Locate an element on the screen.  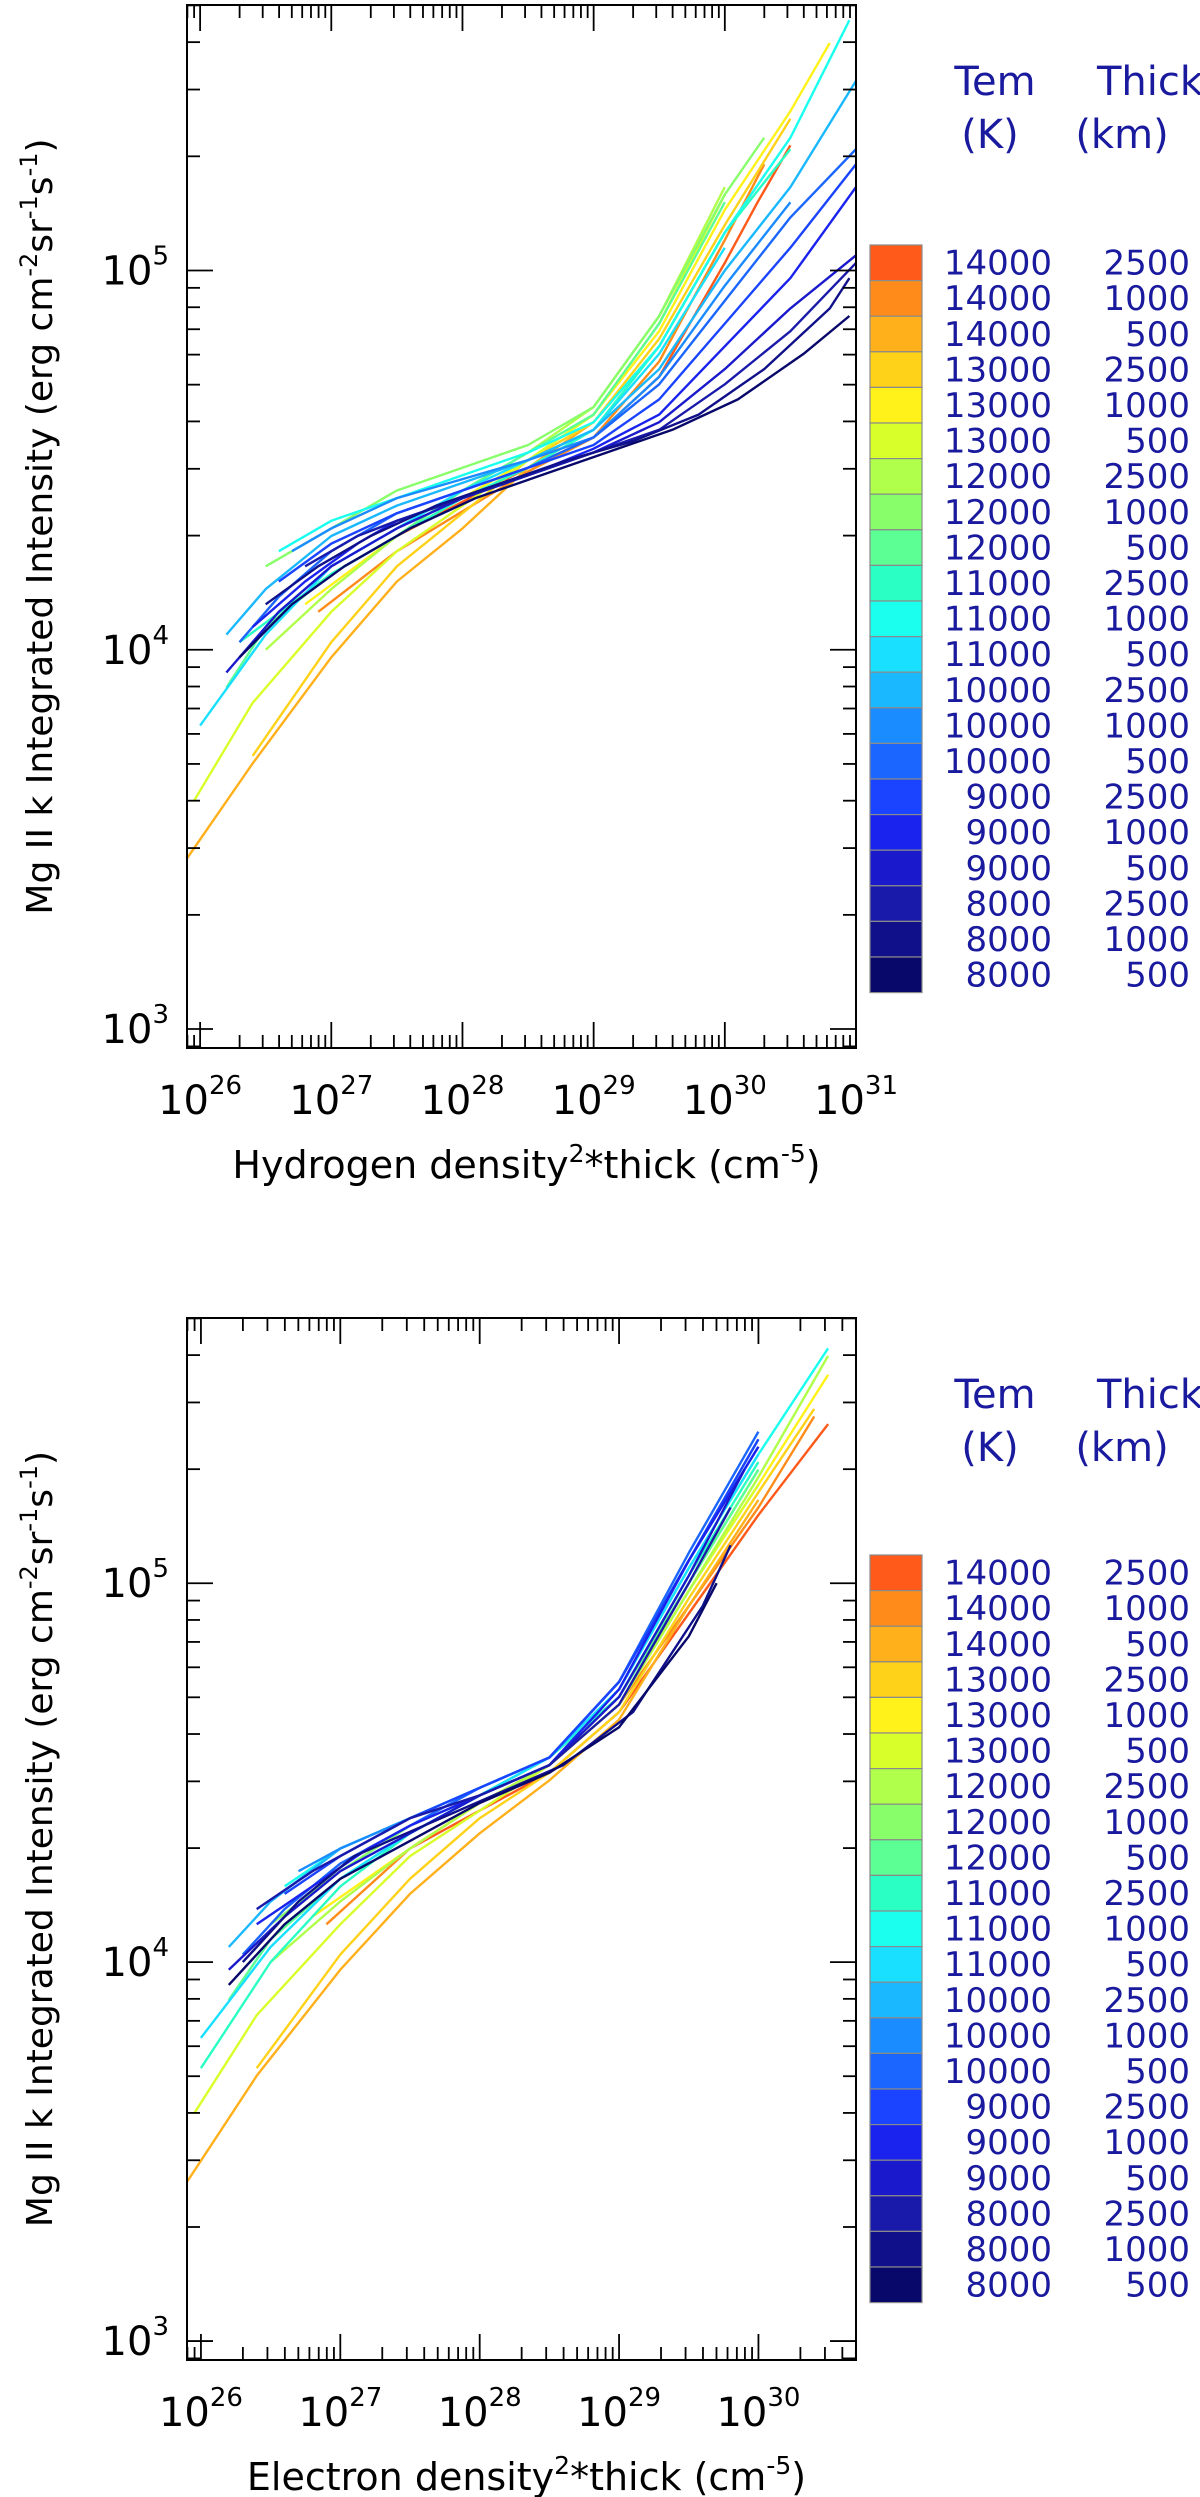
tick-exponent: 31 is located at coordinates (881, 1086).